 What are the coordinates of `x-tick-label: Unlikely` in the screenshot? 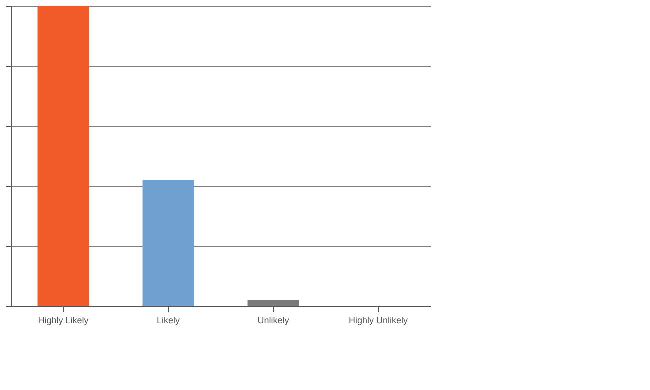 It's located at (274, 321).